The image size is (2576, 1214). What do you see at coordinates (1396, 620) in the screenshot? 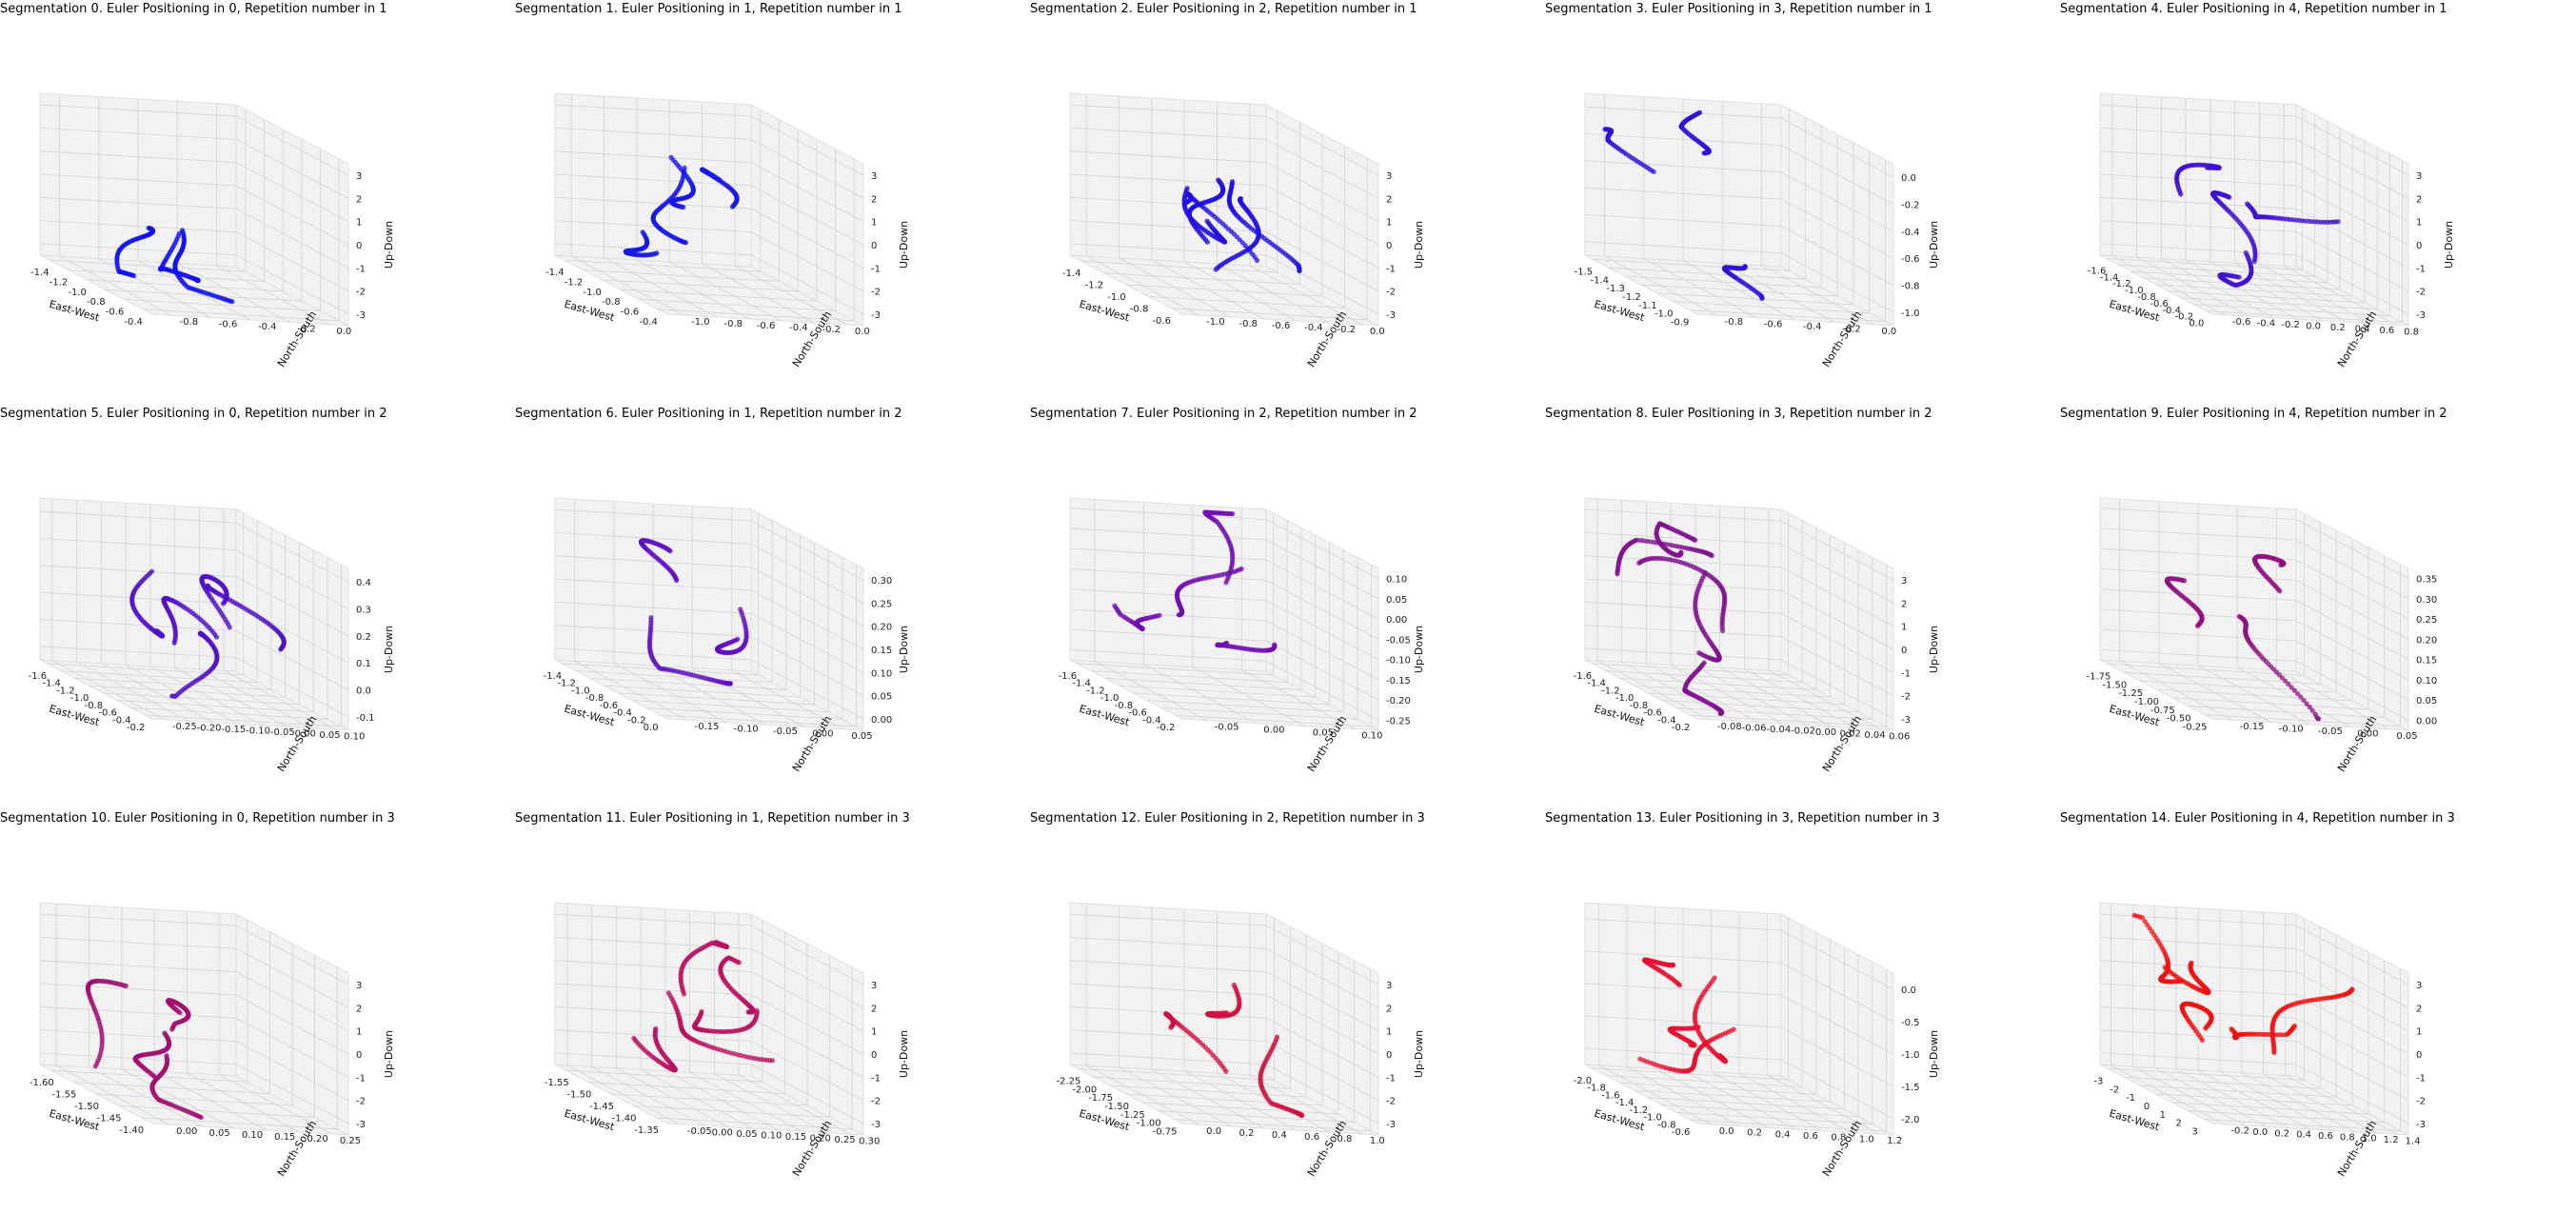
I see `z-tick-label: 0.00` at bounding box center [1396, 620].